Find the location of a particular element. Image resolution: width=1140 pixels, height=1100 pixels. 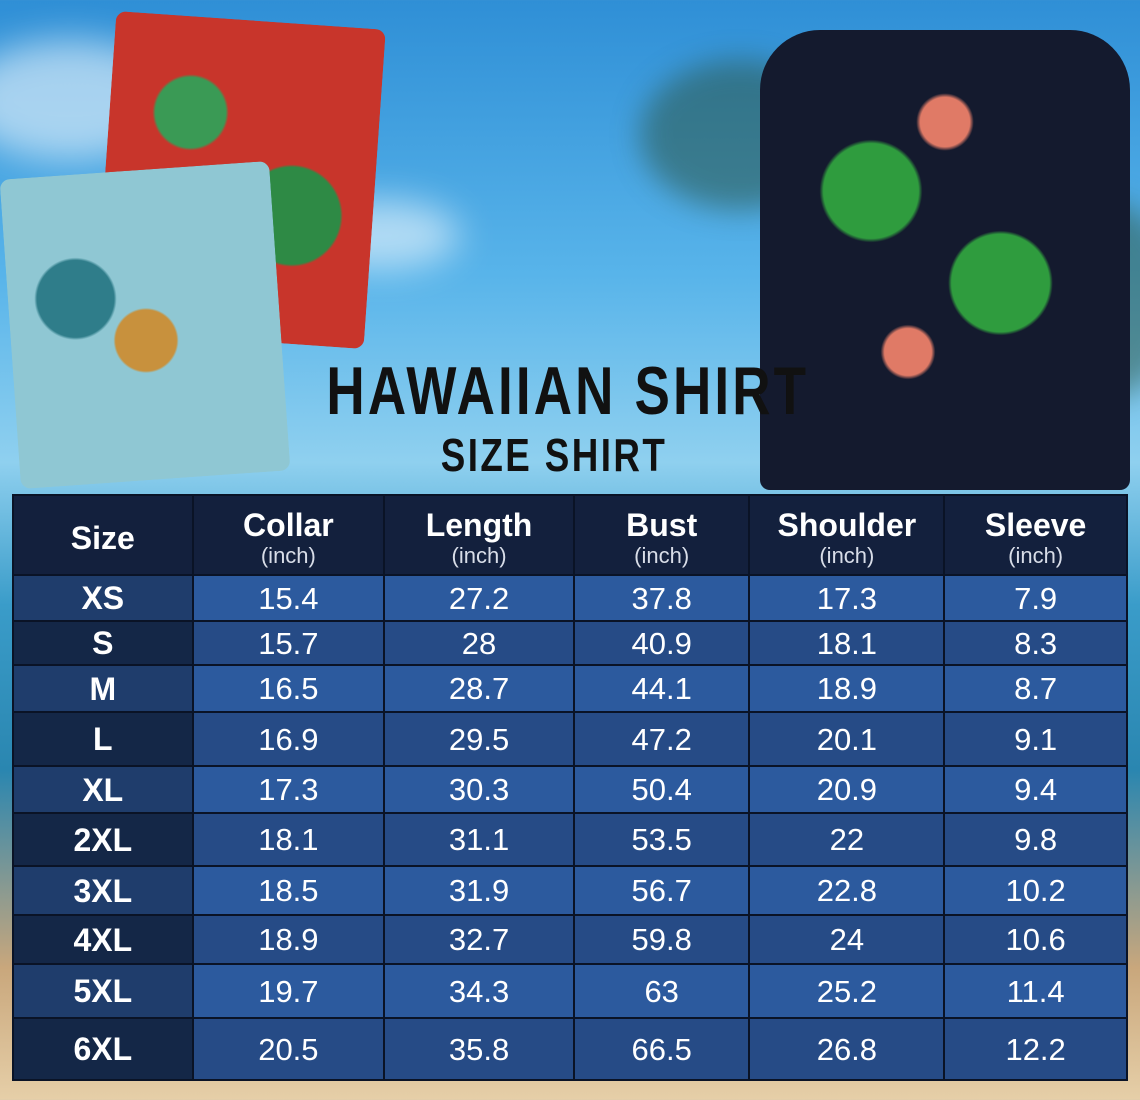

measurement-cell: 9.8 is located at coordinates (1035, 839).